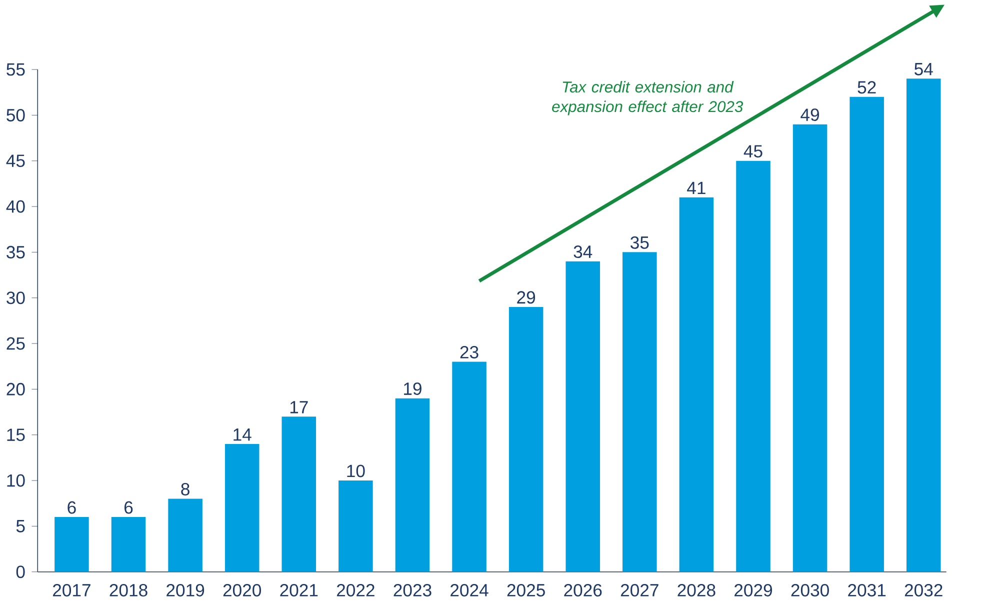 The width and height of the screenshot is (1000, 602). What do you see at coordinates (469, 590) in the screenshot?
I see `x-tick-label: 2024` at bounding box center [469, 590].